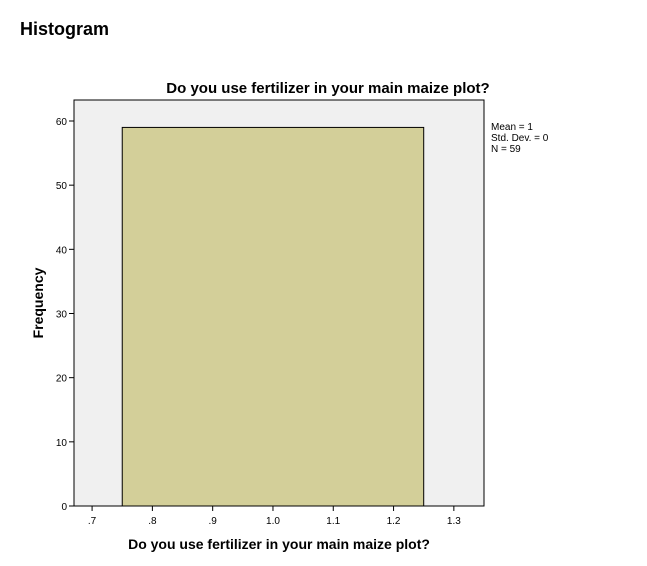 The width and height of the screenshot is (647, 566). What do you see at coordinates (62, 315) in the screenshot?
I see `y-tick-label-30: 30` at bounding box center [62, 315].